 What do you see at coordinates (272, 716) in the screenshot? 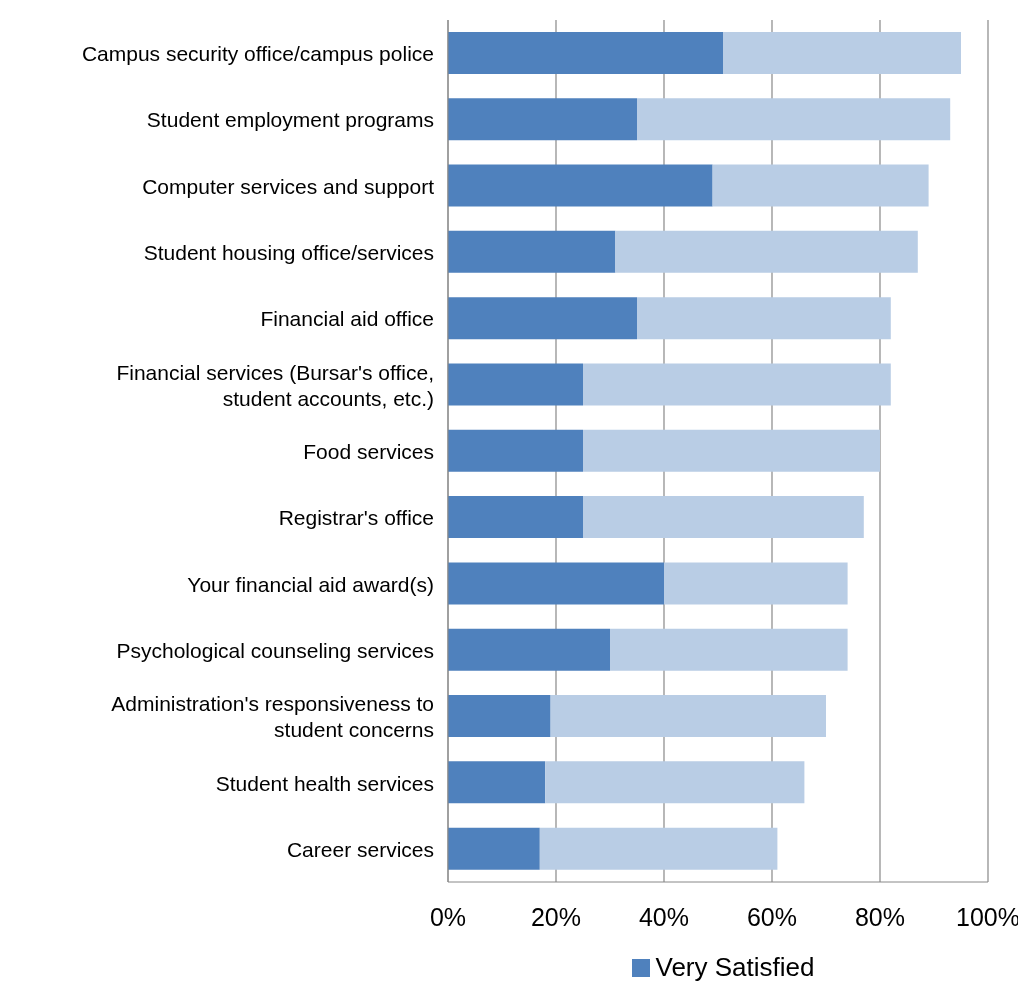
I see `y-tick-label: Administration's responsiveness to student concerns` at bounding box center [272, 716].